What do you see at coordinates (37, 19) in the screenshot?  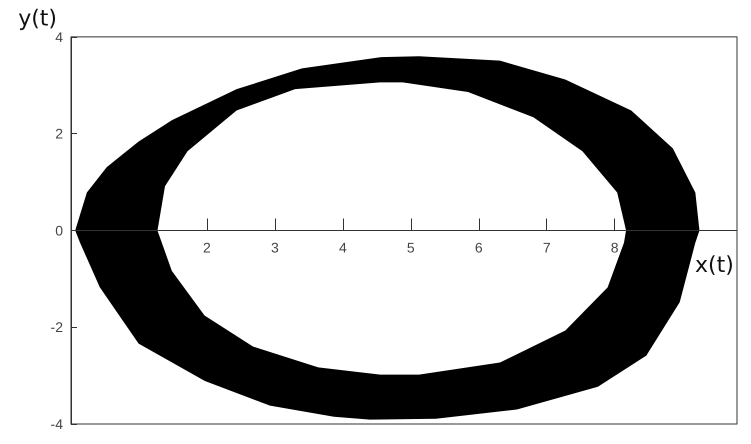 I see `y-axis-title: y(t)` at bounding box center [37, 19].